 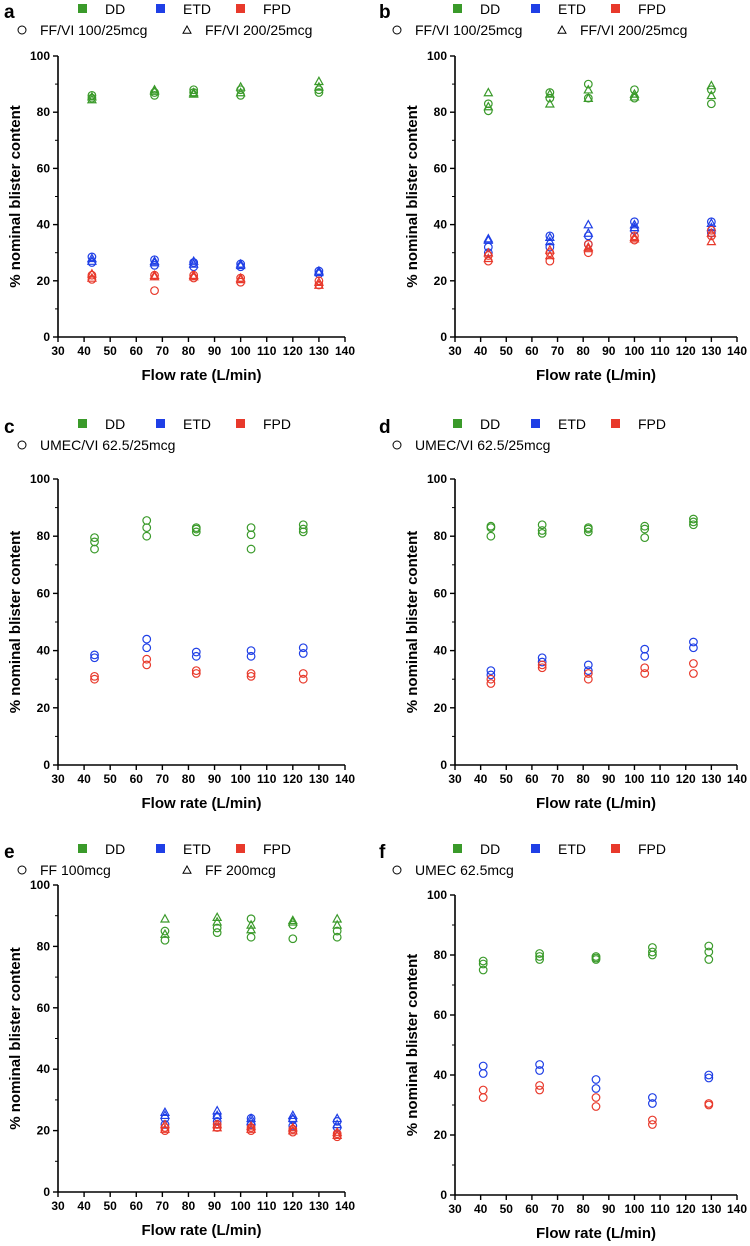 I want to click on legend-swatch-etd, so click(x=535, y=423).